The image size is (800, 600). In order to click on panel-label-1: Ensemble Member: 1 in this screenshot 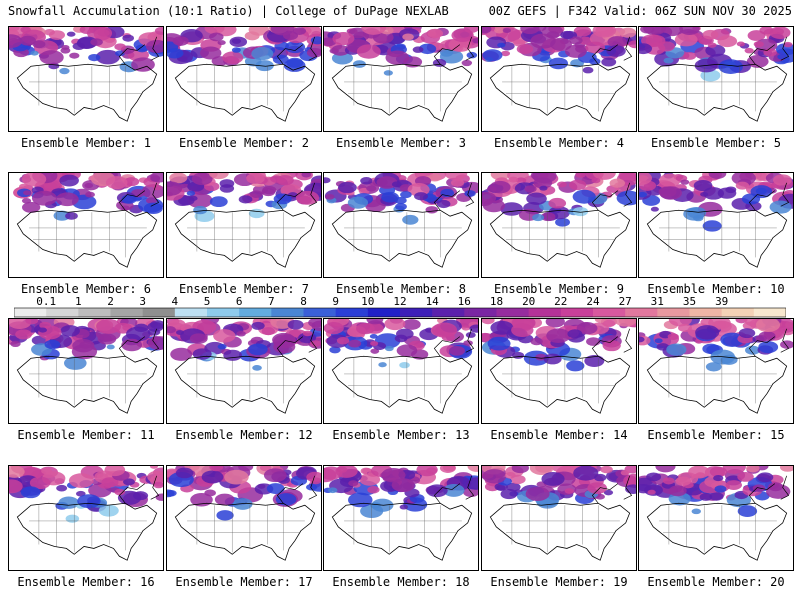, I will do `click(86, 143)`.